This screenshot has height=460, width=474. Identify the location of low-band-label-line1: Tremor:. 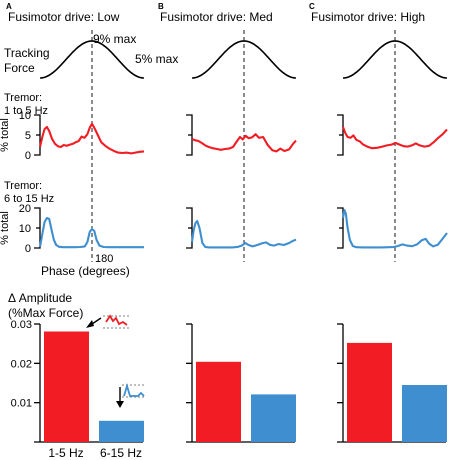
(23, 98).